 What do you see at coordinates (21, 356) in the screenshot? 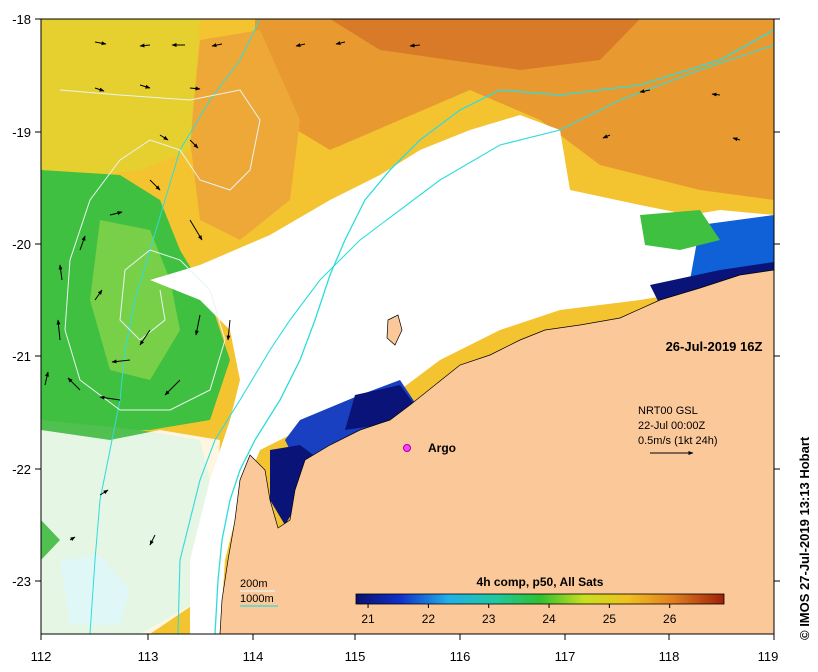
I see `lat-label-21: -21` at bounding box center [21, 356].